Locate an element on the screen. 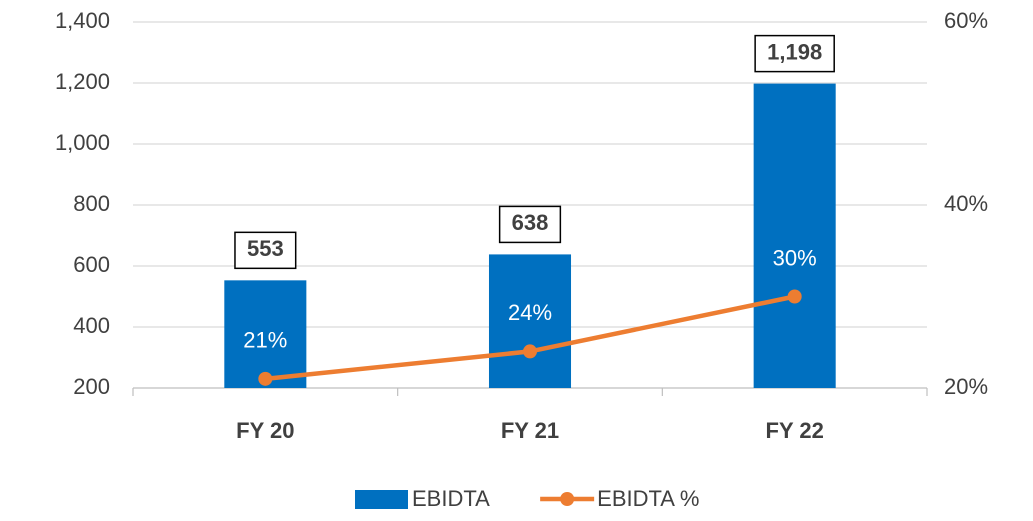 The image size is (1033, 521). x-tick-label: FY 22 is located at coordinates (795, 430).